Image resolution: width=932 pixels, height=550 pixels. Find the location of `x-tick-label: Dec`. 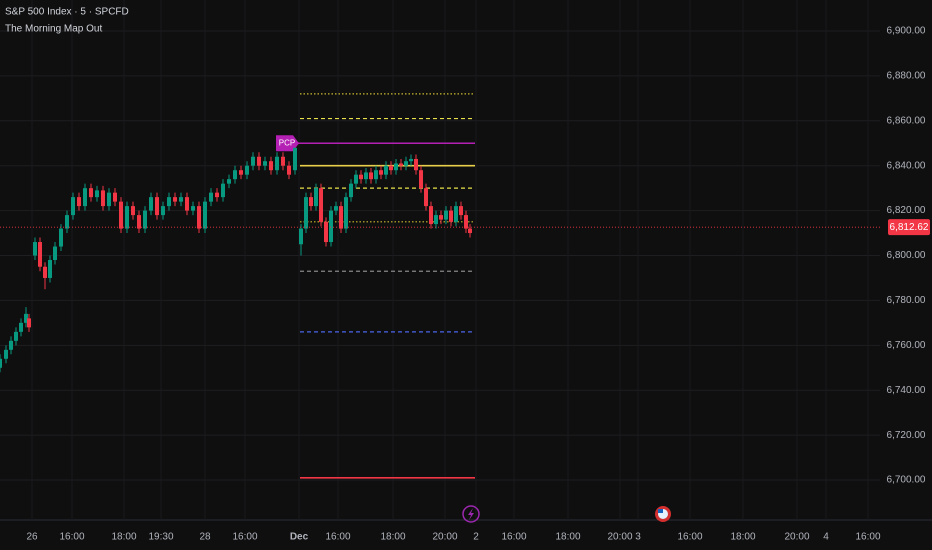

x-tick-label: Dec is located at coordinates (299, 537).